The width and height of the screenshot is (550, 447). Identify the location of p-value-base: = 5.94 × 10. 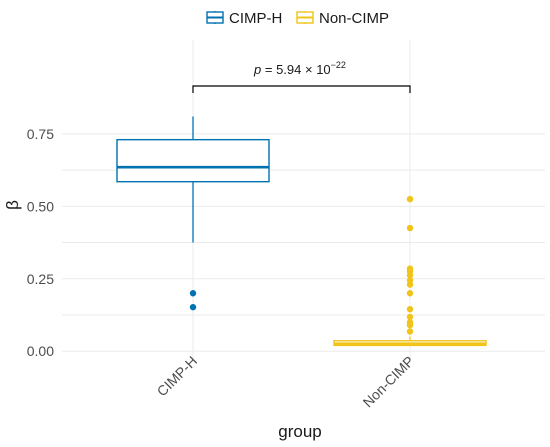
(295, 69).